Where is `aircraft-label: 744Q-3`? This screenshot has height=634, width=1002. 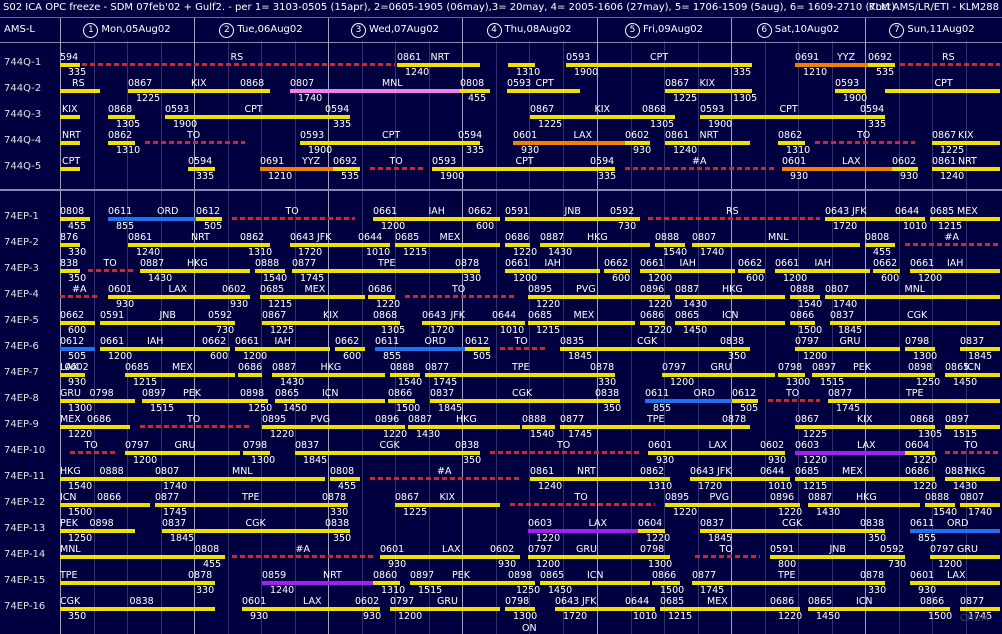 aircraft-label: 744Q-3 is located at coordinates (23, 114).